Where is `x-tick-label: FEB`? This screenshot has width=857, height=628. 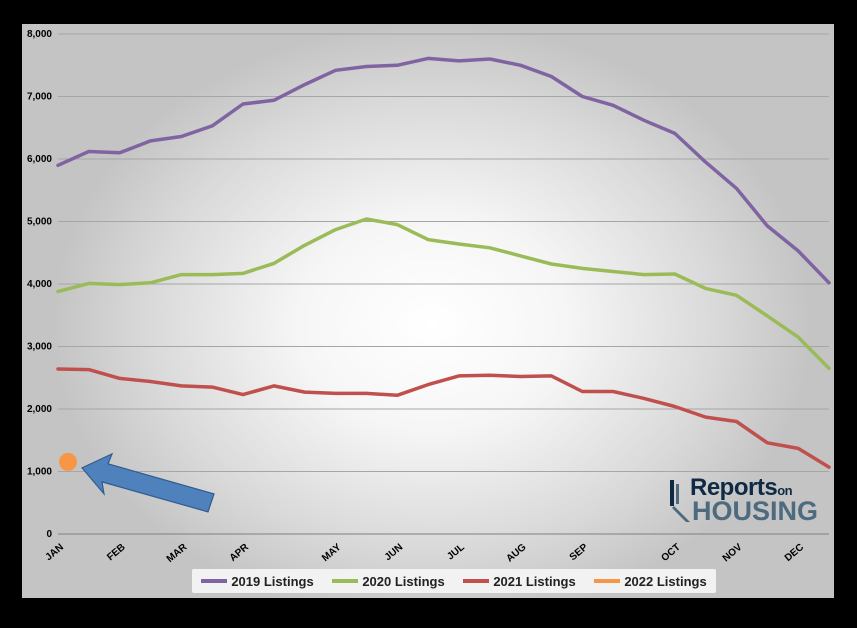
x-tick-label: FEB is located at coordinates (116, 552).